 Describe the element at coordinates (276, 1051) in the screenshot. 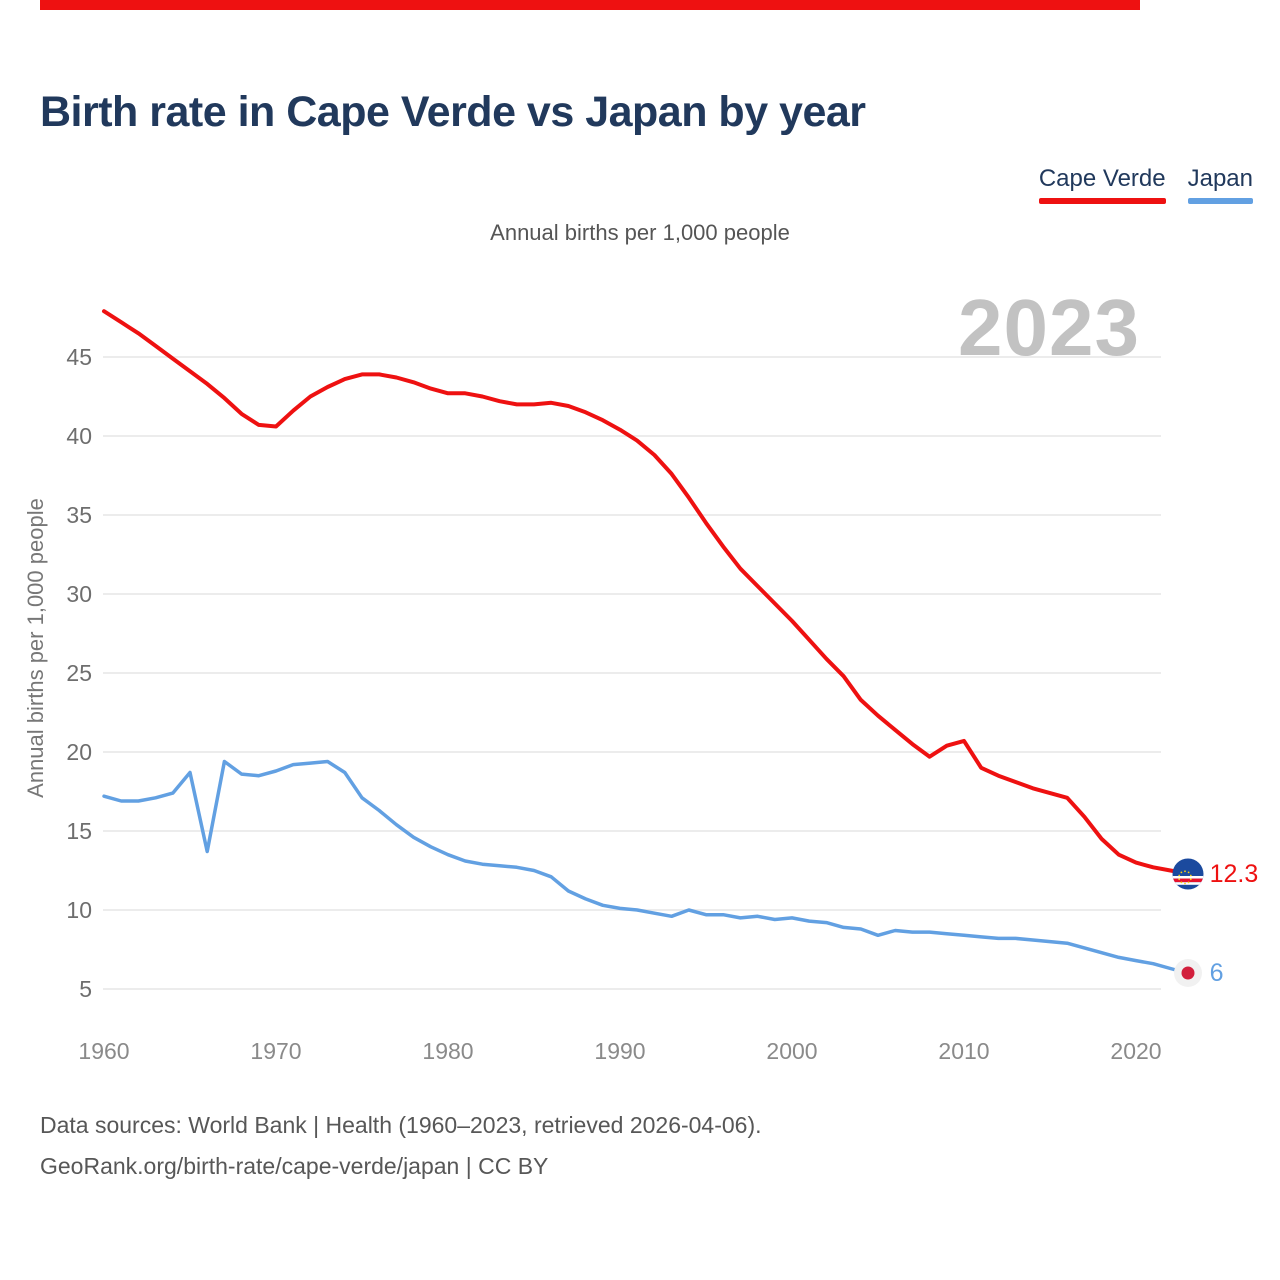

I see `x-tick-label: 1970` at that location.